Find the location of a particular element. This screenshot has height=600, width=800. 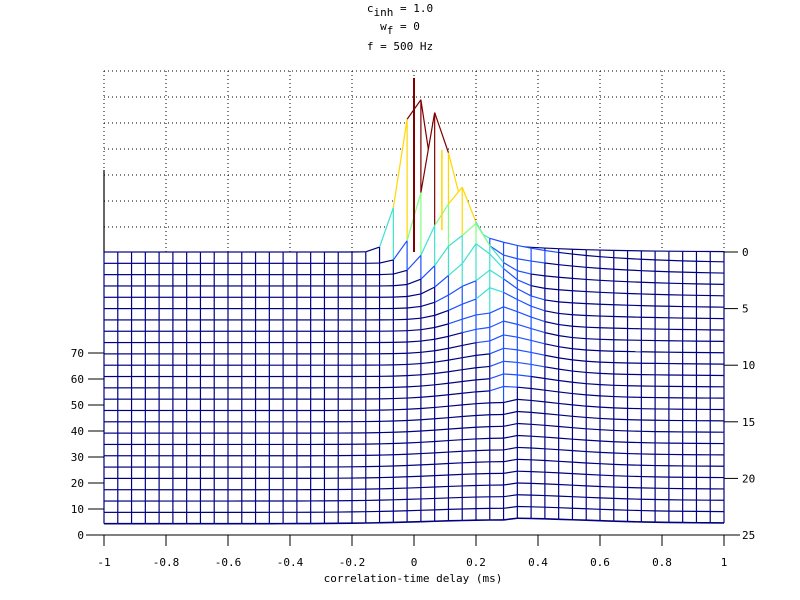

title-wf-symbol: w is located at coordinates (383, 26).